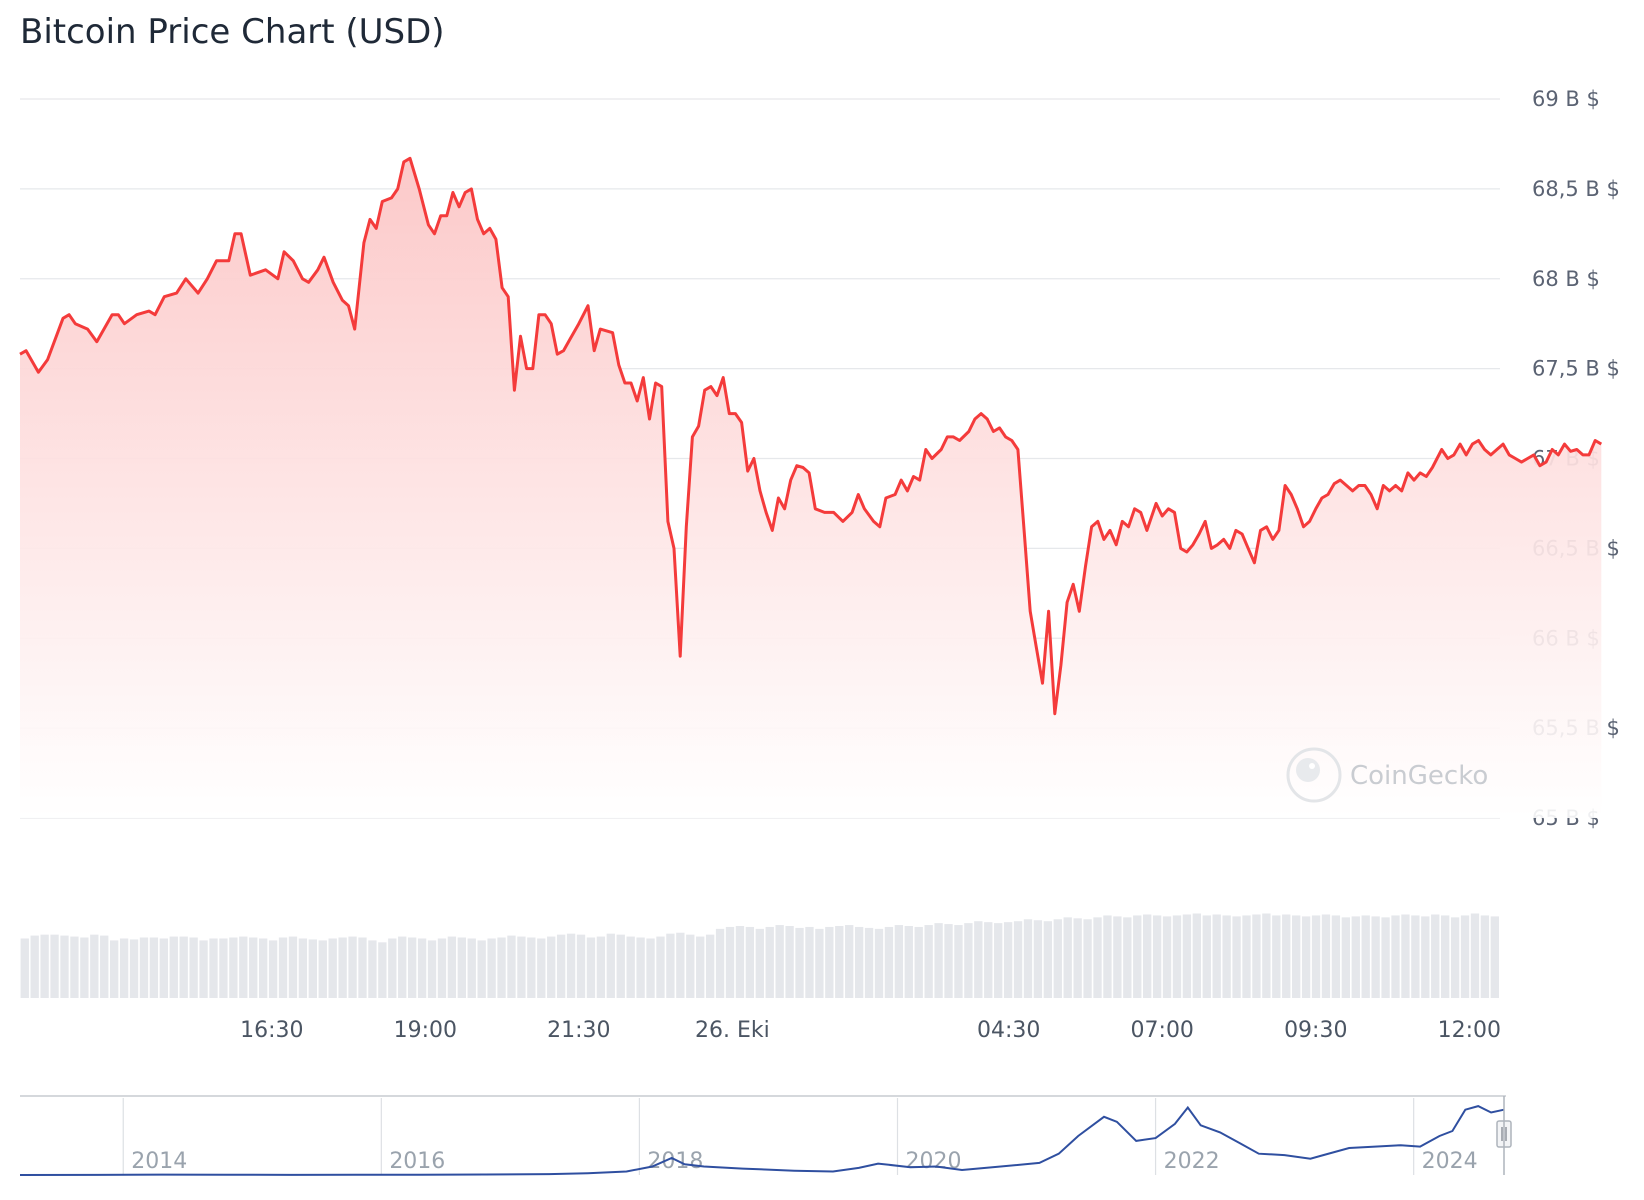  Describe the element at coordinates (1566, 279) in the screenshot. I see `y-tick-label: 68 B $` at that location.